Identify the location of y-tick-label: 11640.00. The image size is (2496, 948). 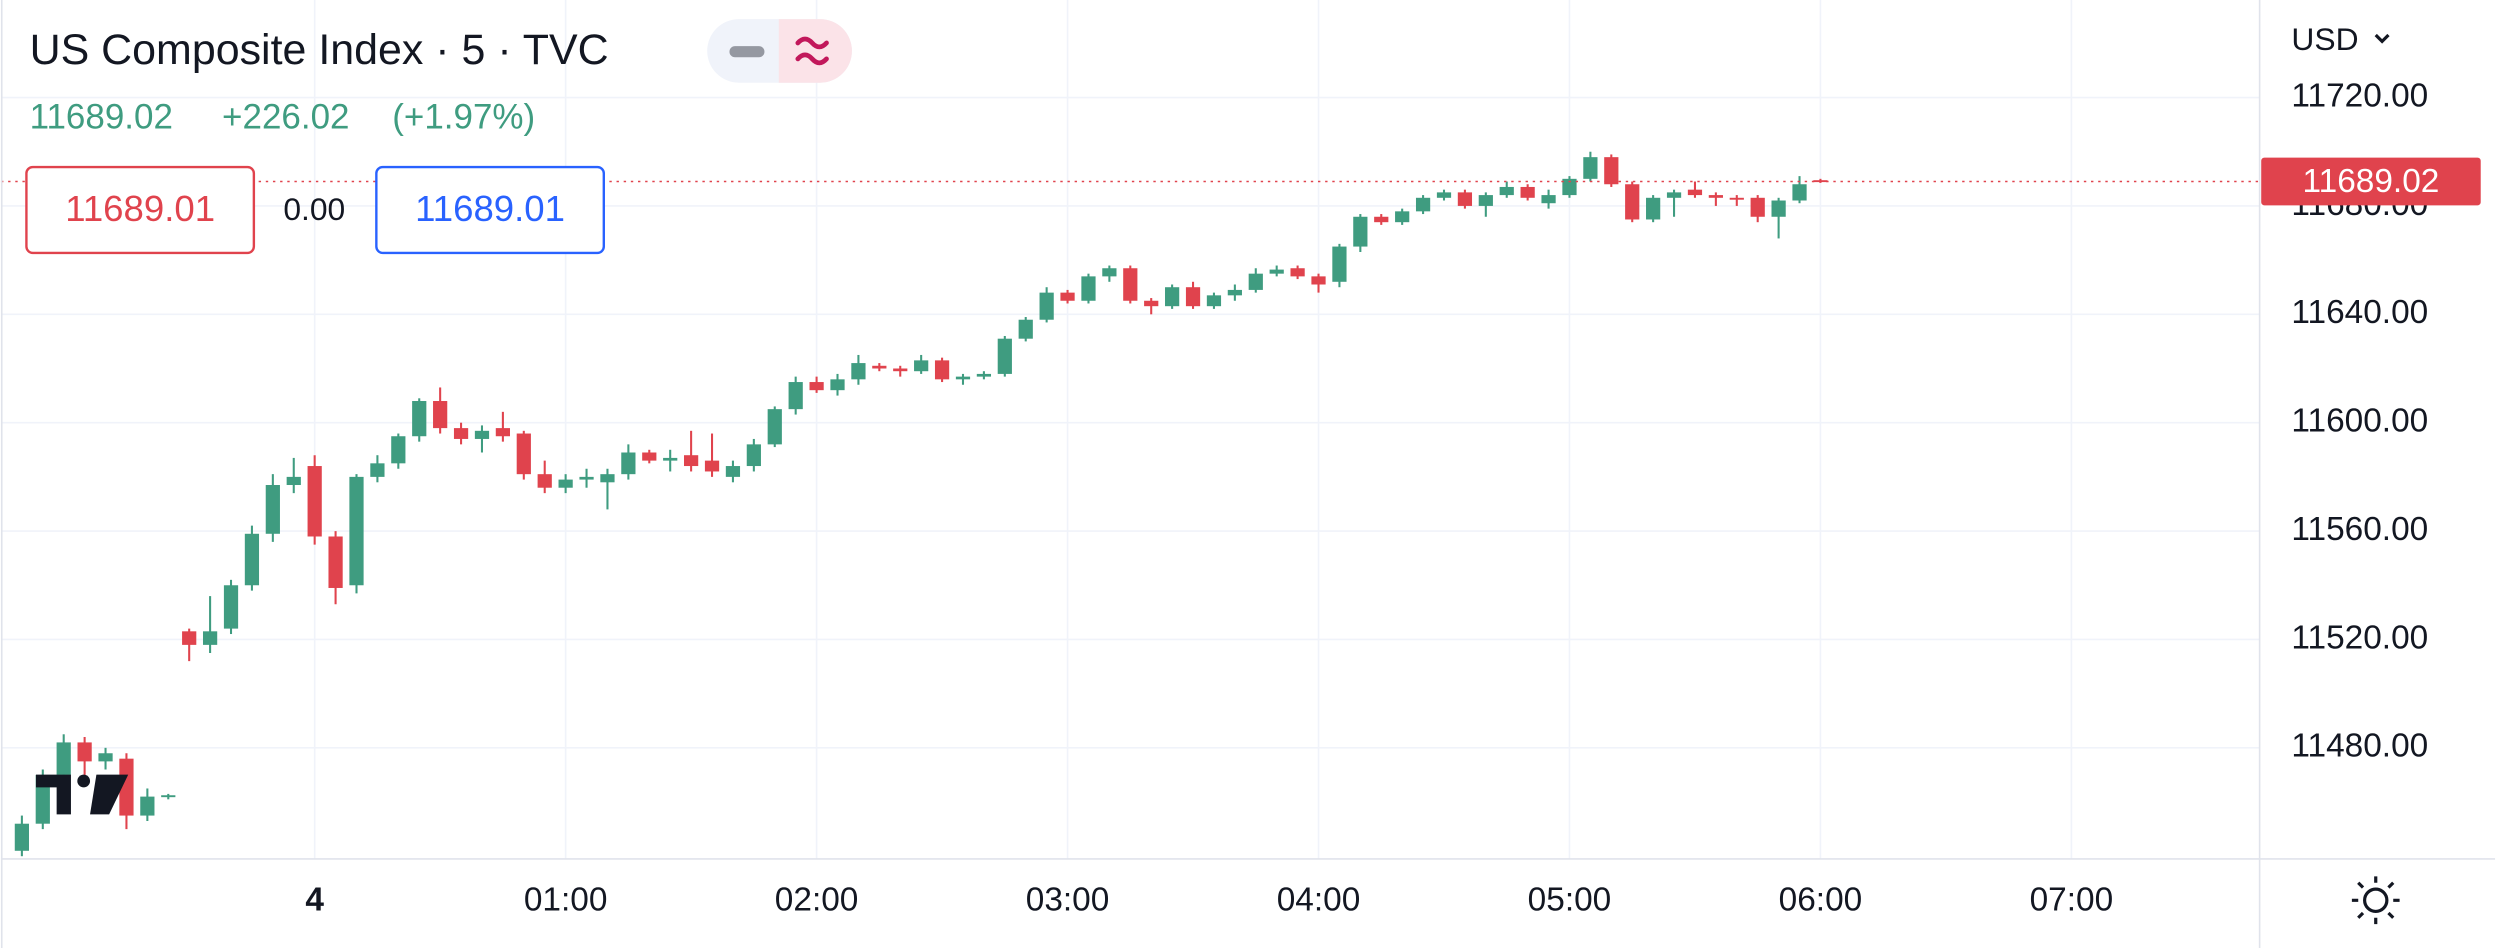
(2359, 312).